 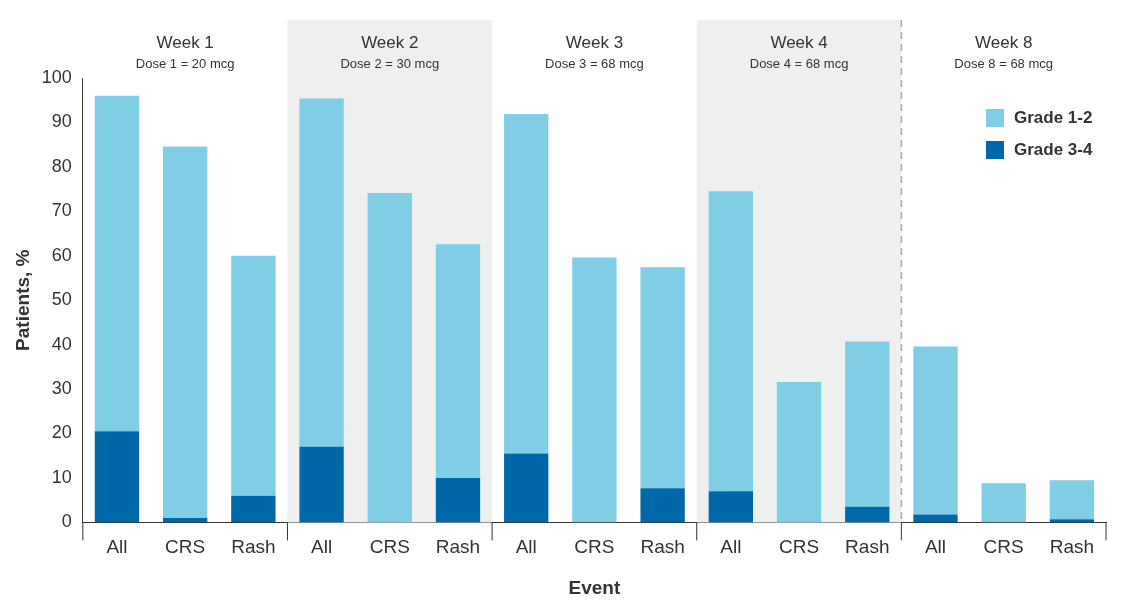 I want to click on text: Week 1, so click(x=185, y=42).